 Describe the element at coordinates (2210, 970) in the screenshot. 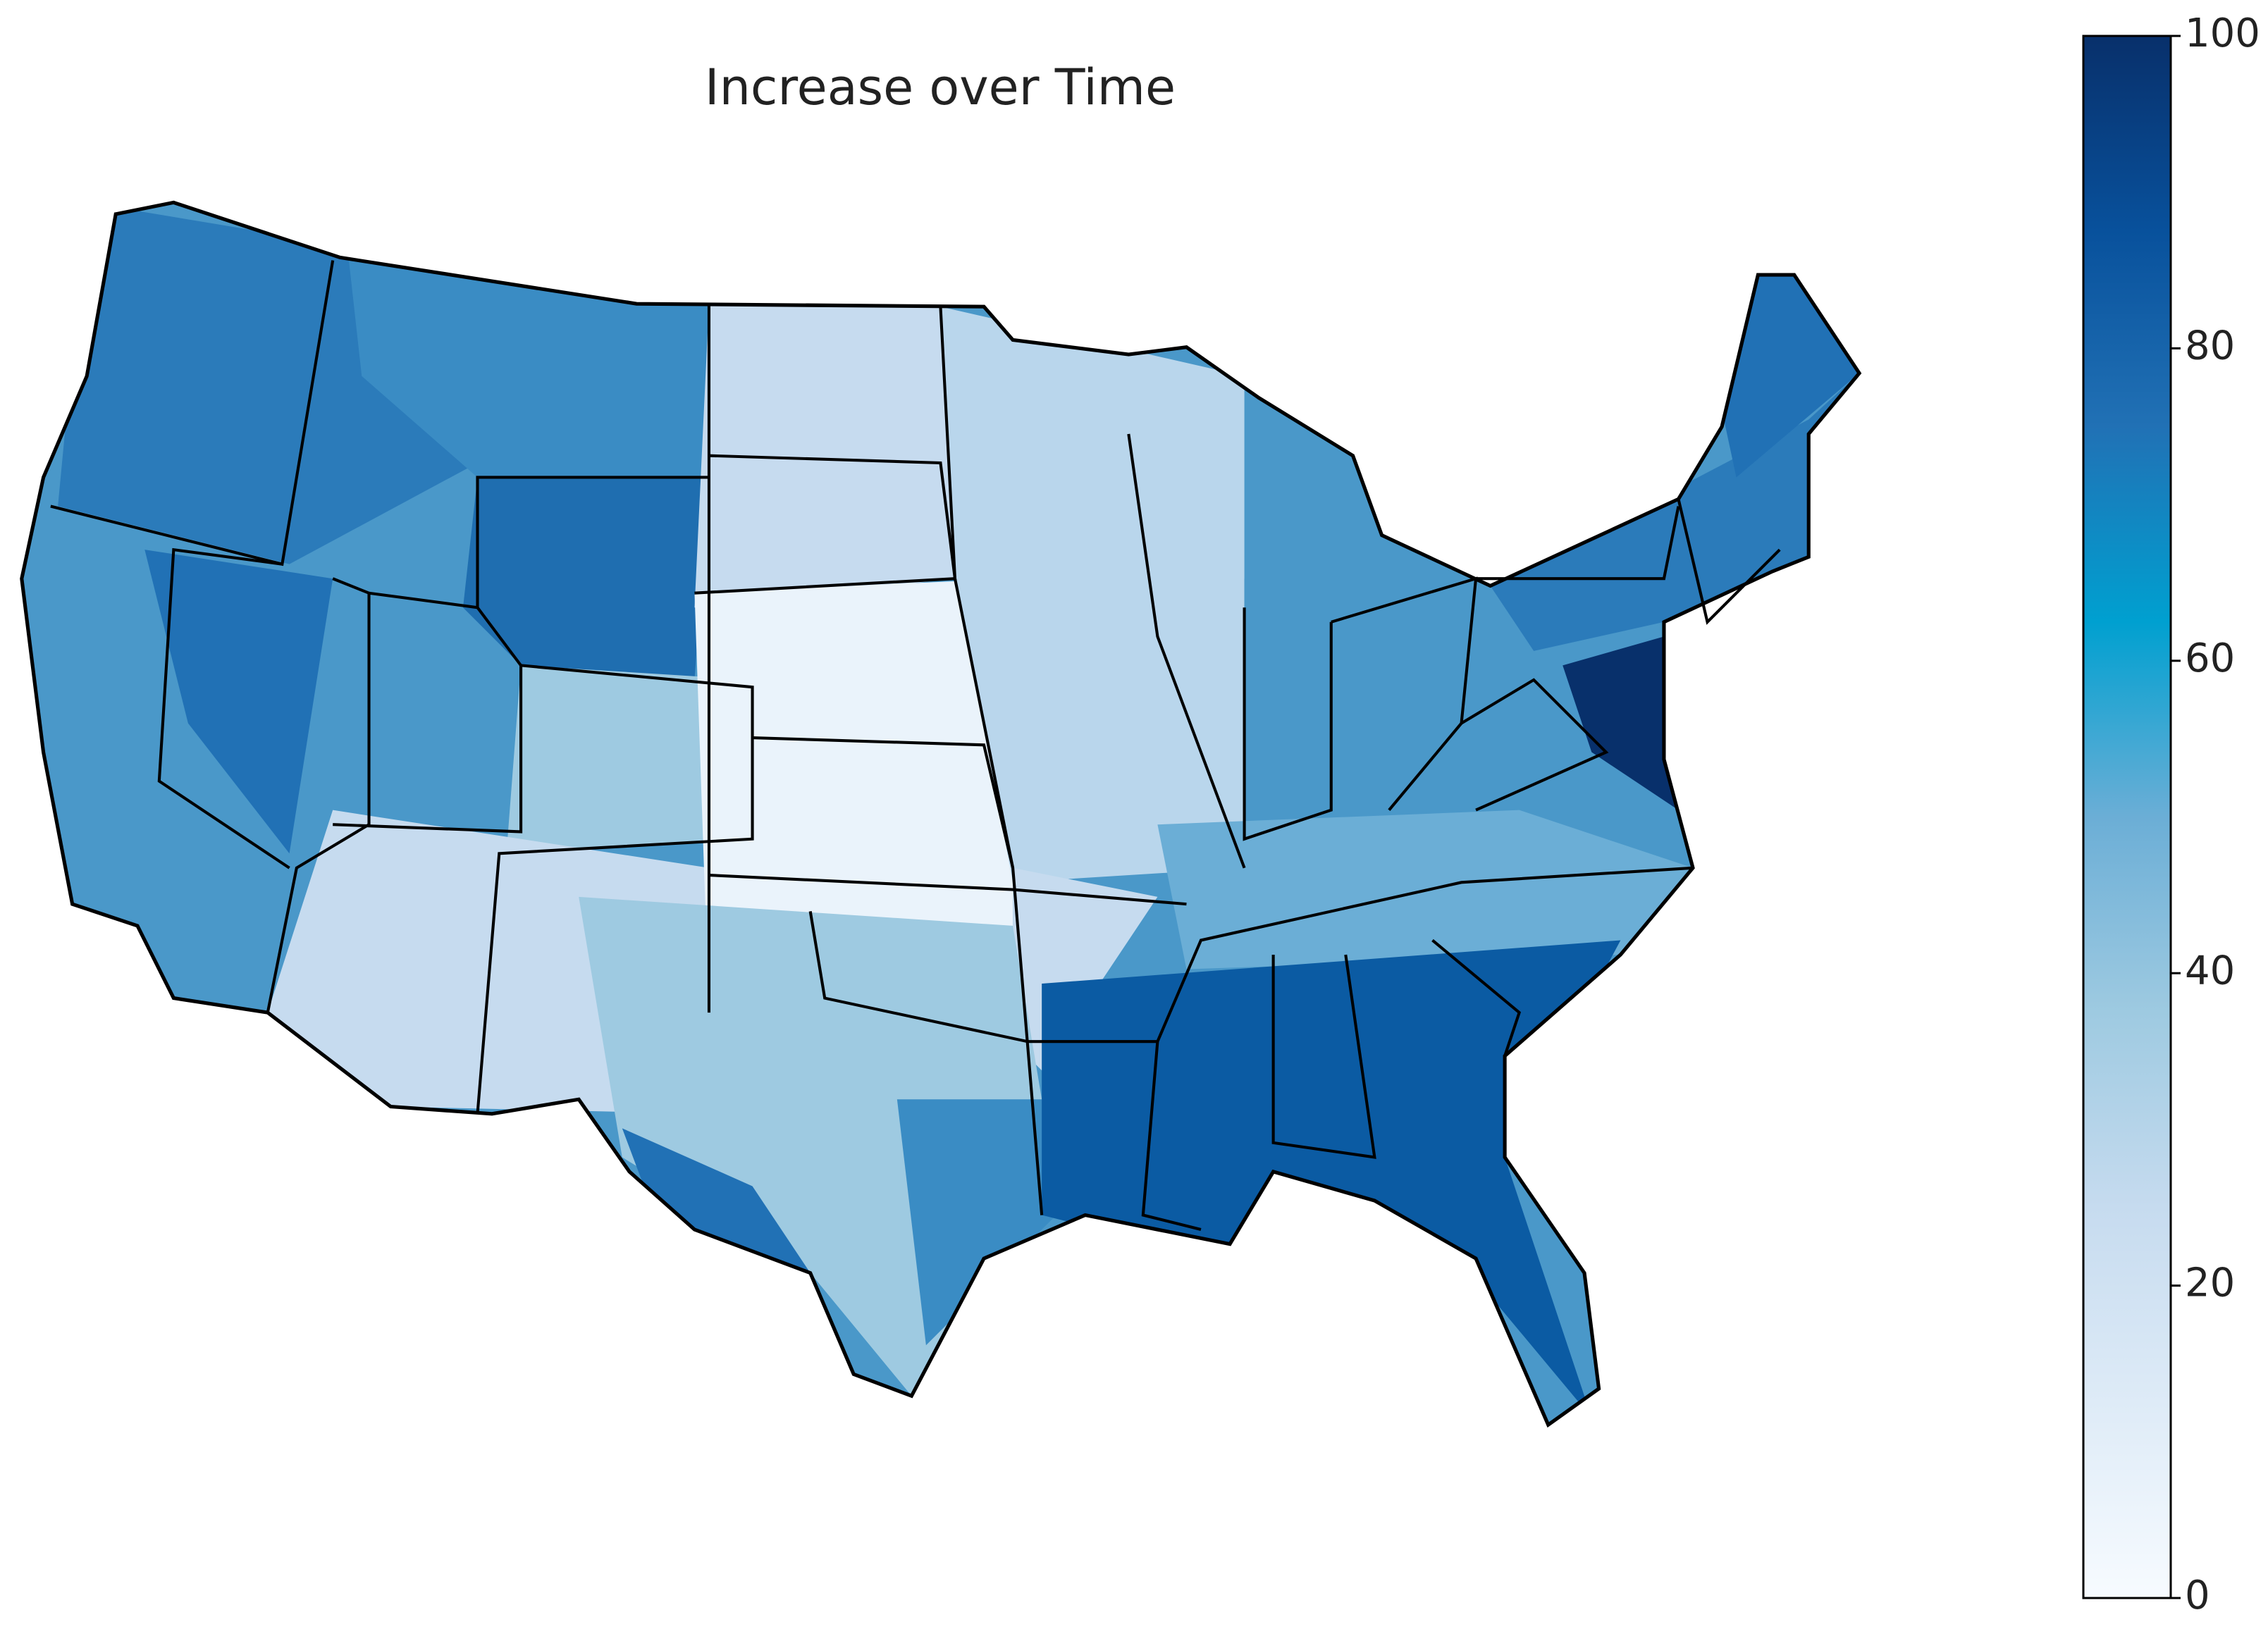

I see `colorbar-tick-label: 40` at that location.